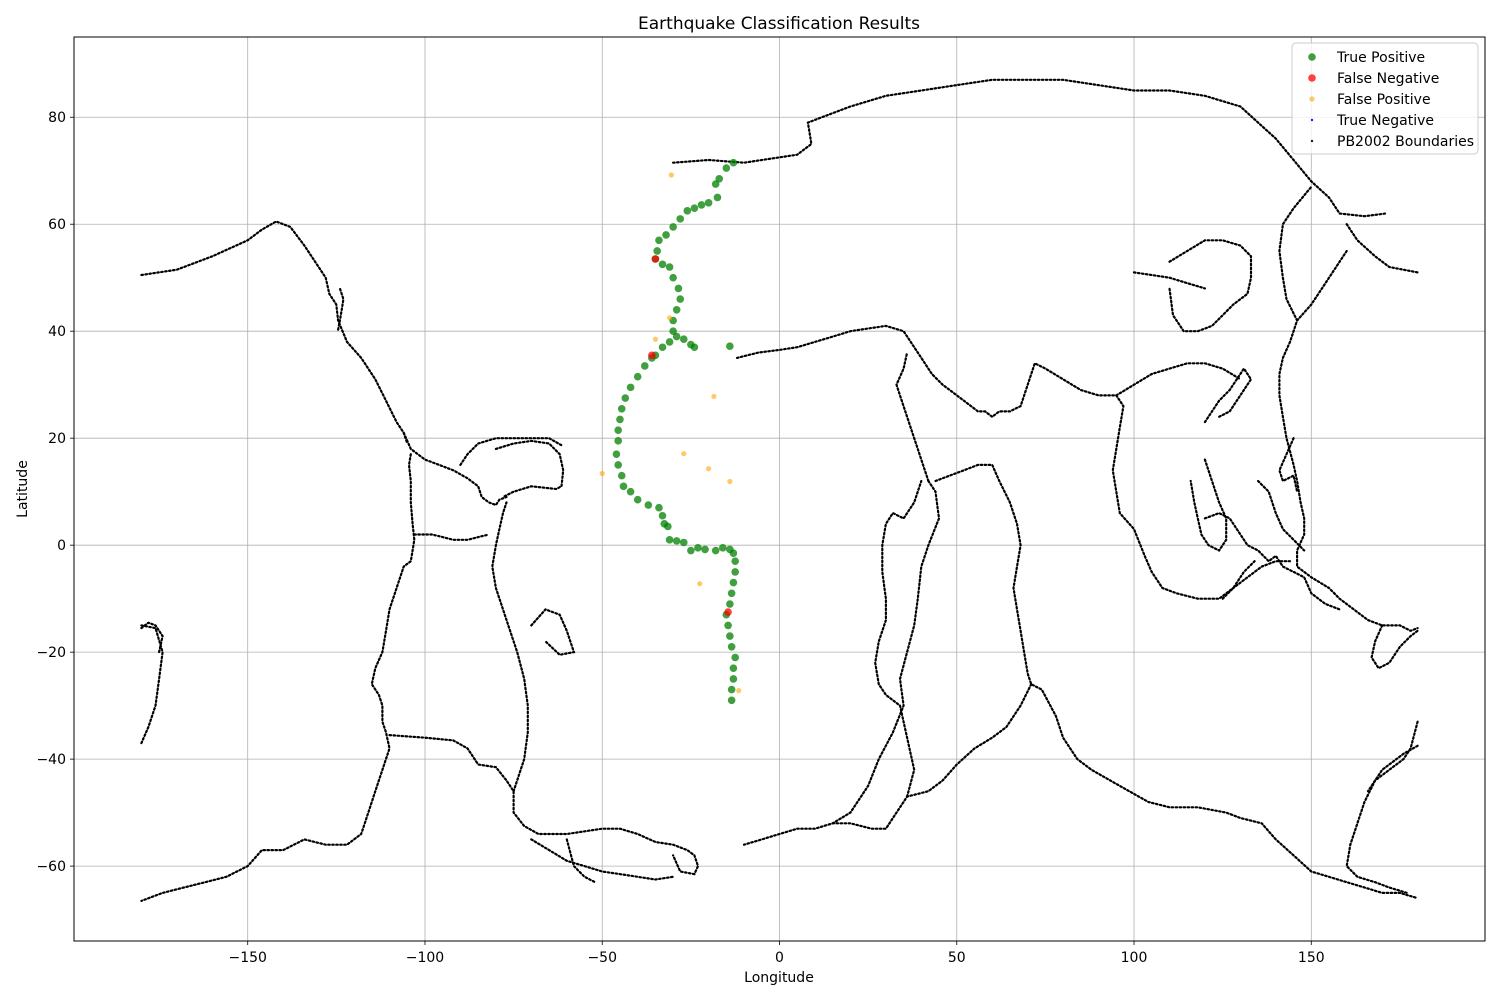 This screenshot has height=1004, width=1500. What do you see at coordinates (1405, 142) in the screenshot?
I see `legend-label-pb2002-boundaries: PB2002 Boundaries` at bounding box center [1405, 142].